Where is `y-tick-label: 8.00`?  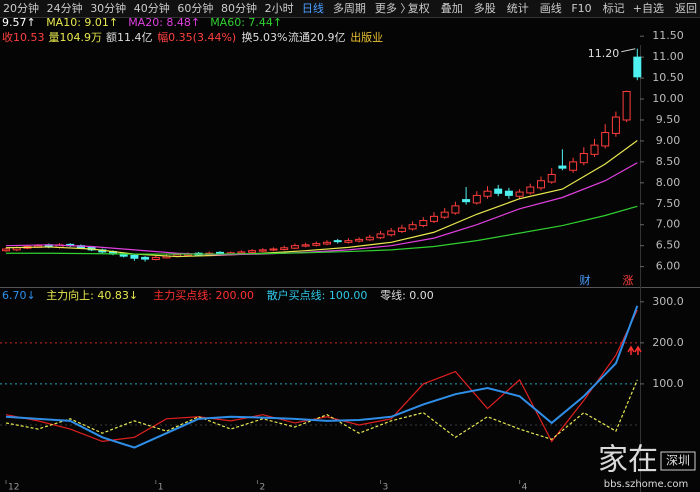 y-tick-label: 8.00 is located at coordinates (668, 182).